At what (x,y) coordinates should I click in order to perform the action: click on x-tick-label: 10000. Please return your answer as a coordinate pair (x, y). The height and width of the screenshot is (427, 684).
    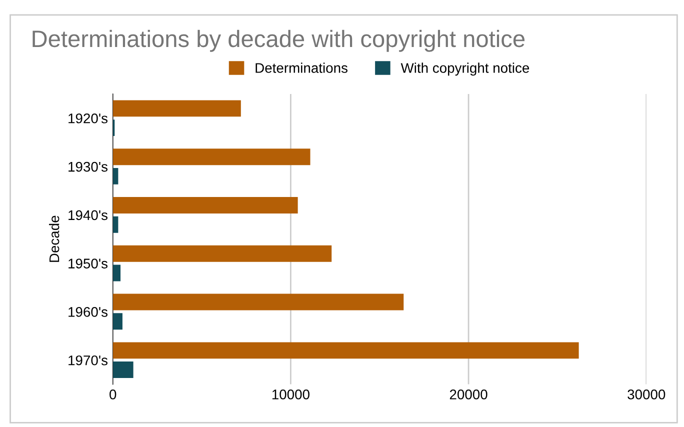
    Looking at the image, I should click on (291, 395).